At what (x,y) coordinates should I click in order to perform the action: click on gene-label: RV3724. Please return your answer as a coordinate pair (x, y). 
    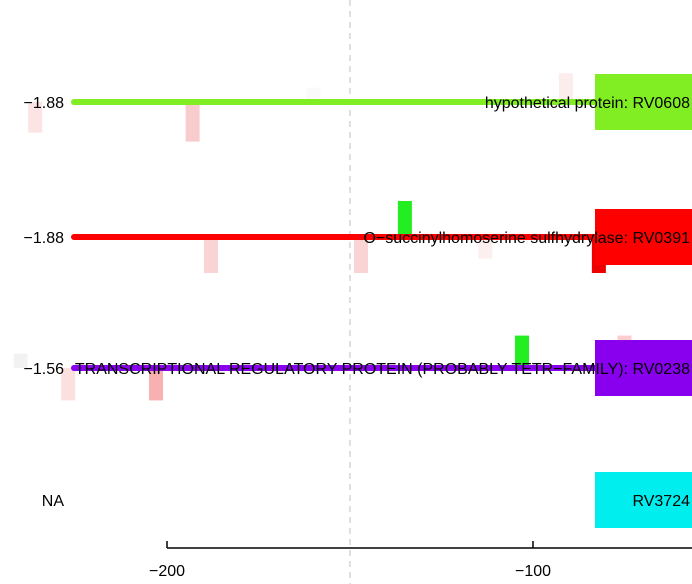
    Looking at the image, I should click on (661, 501).